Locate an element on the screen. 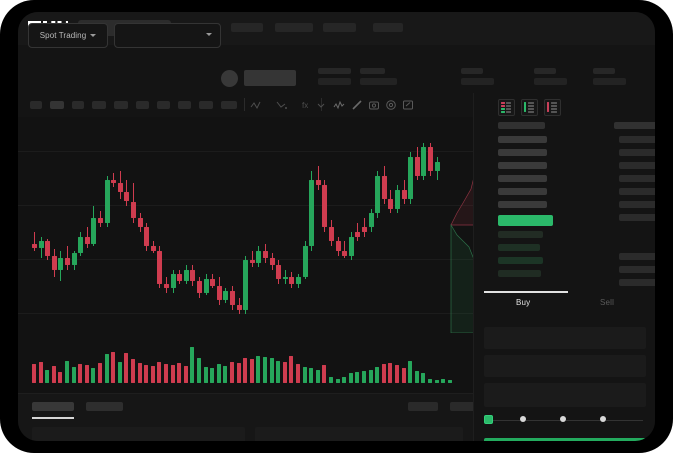  order-book-header-left is located at coordinates (521, 125).